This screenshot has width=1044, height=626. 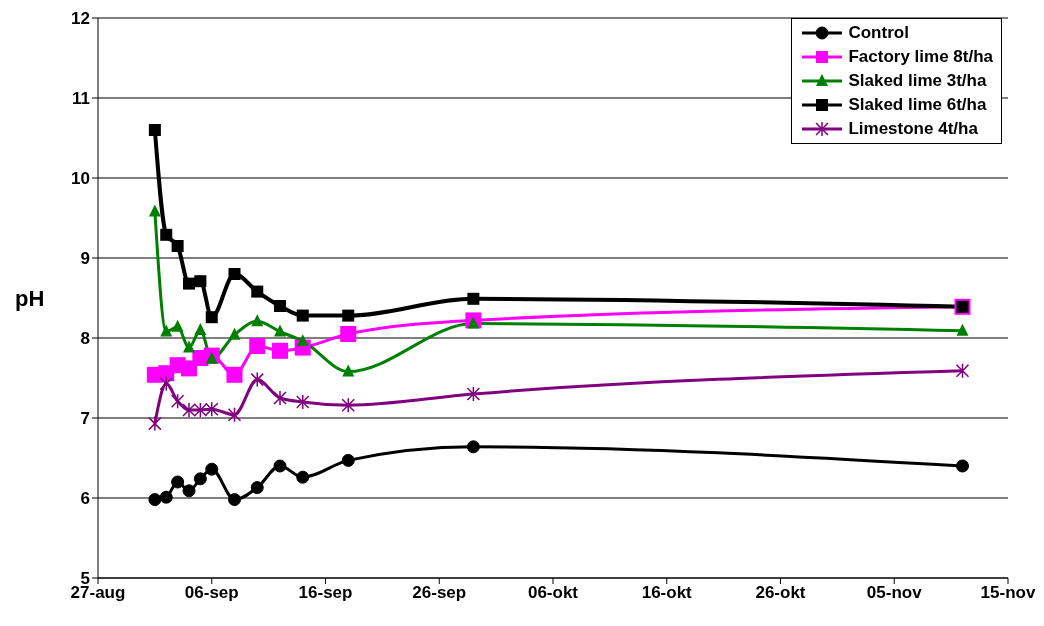 What do you see at coordinates (325, 593) in the screenshot?
I see `x-tick-label: 16-sep` at bounding box center [325, 593].